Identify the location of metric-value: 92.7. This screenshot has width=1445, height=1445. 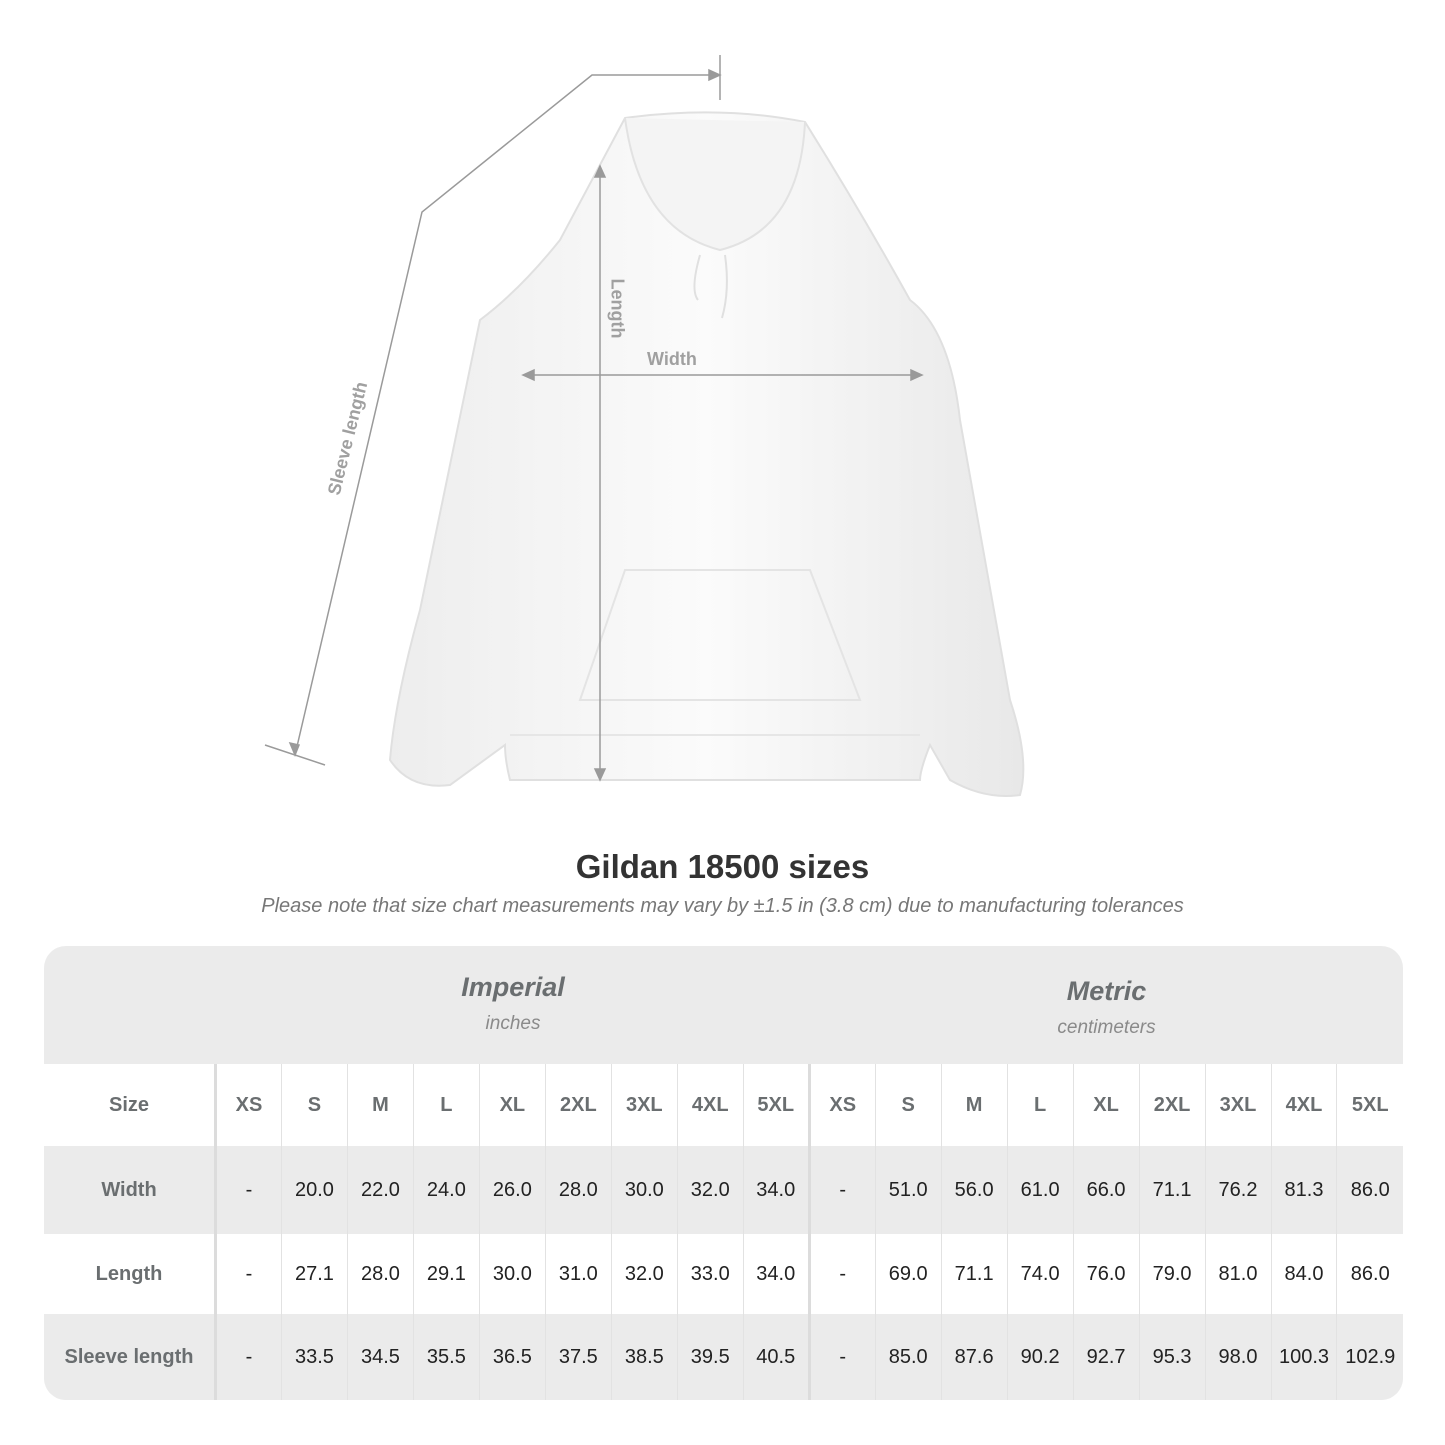
(1106, 1357).